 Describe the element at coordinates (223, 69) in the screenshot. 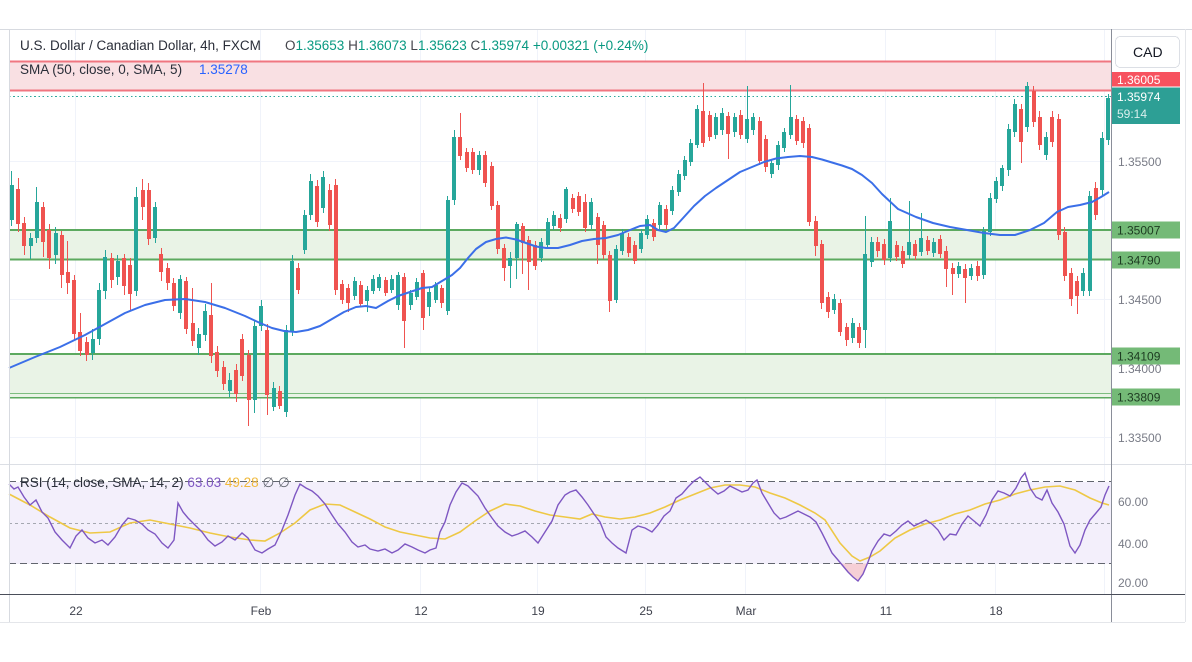

I see `svg-text: 1.35278` at that location.